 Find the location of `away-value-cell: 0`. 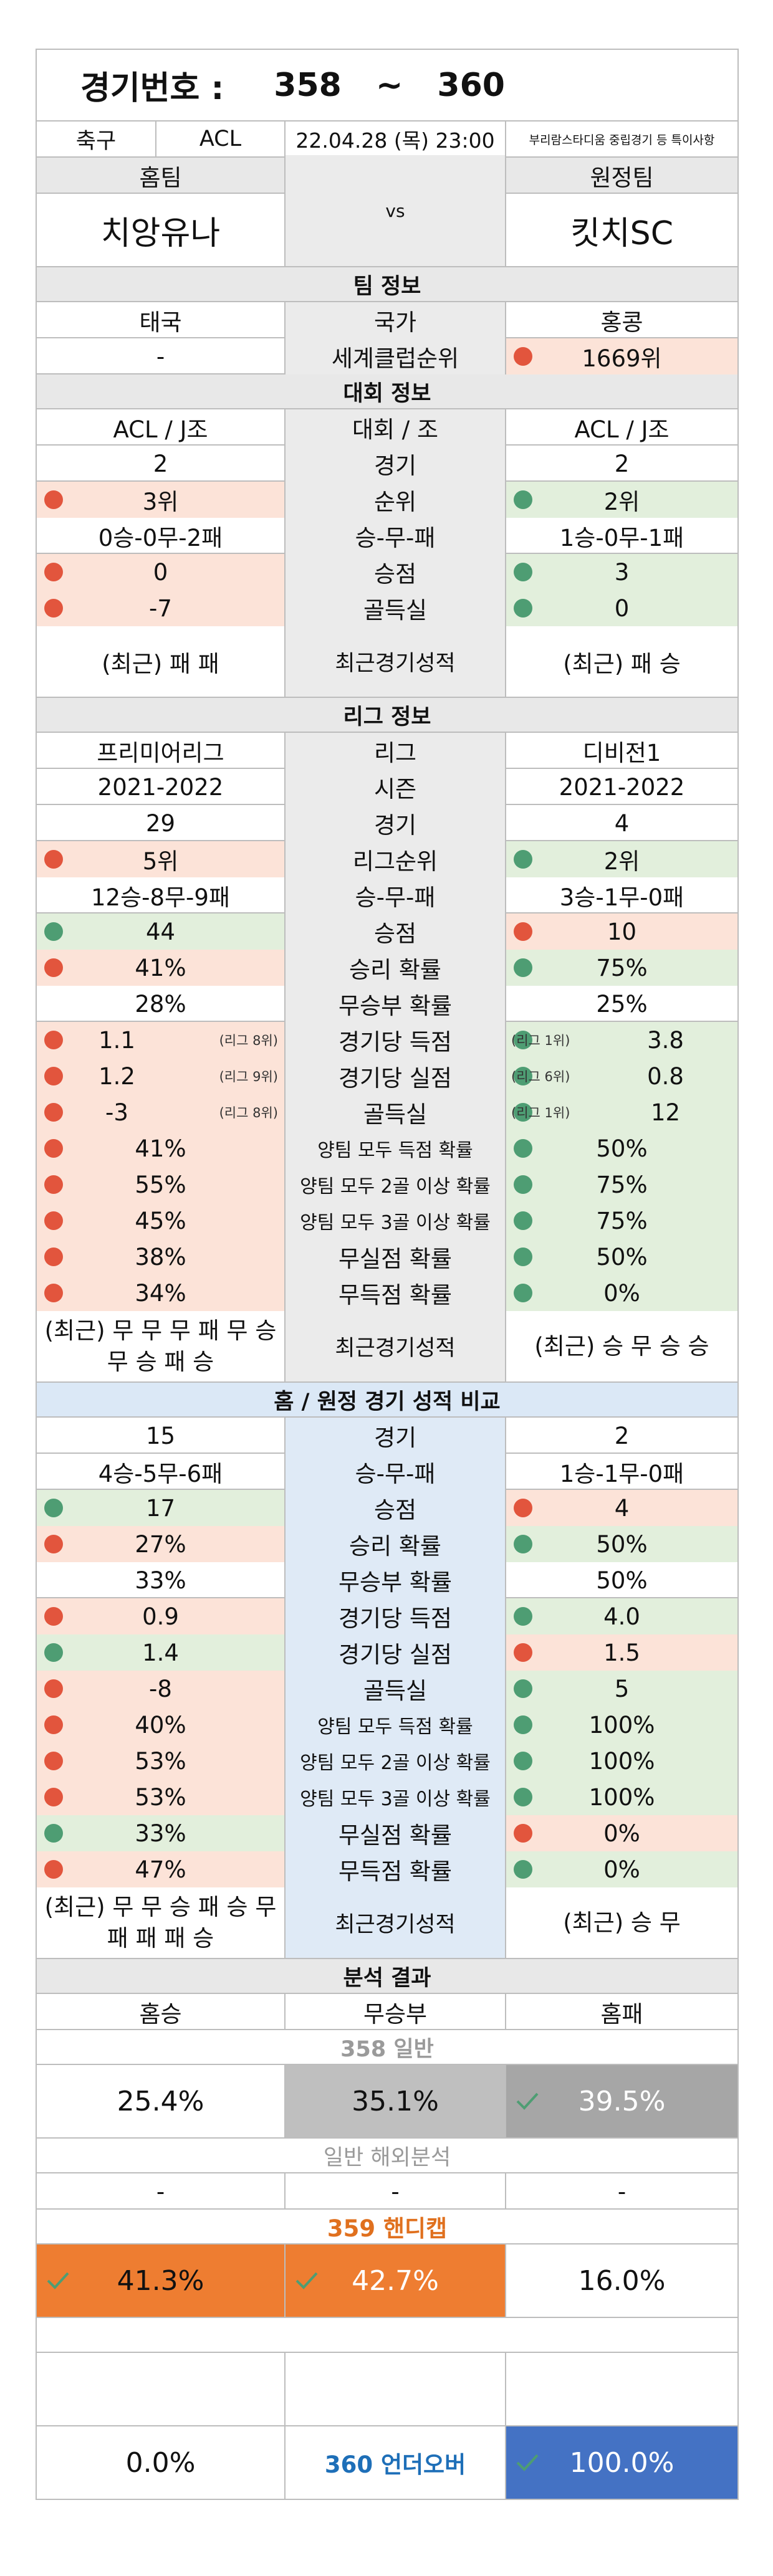

away-value-cell: 0 is located at coordinates (621, 608).